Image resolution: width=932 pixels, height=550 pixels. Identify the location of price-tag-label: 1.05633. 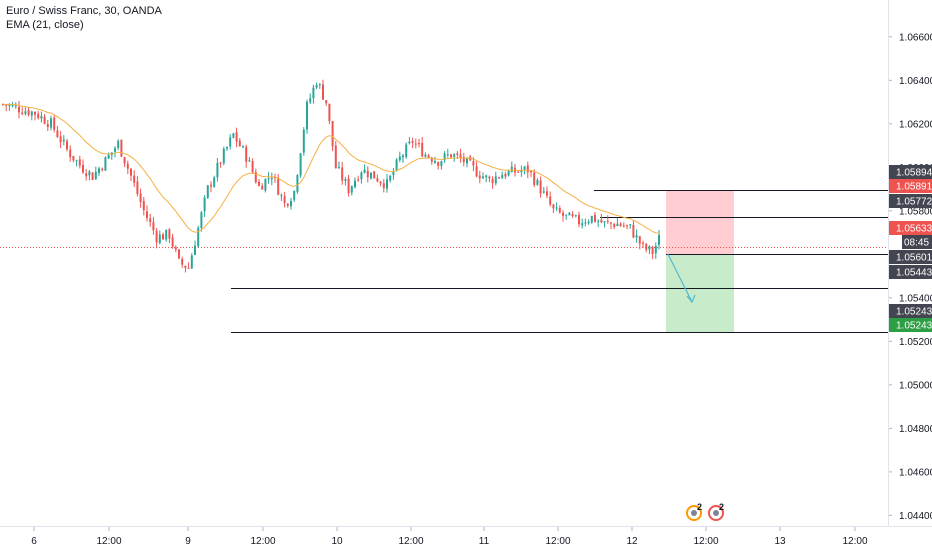
(914, 229).